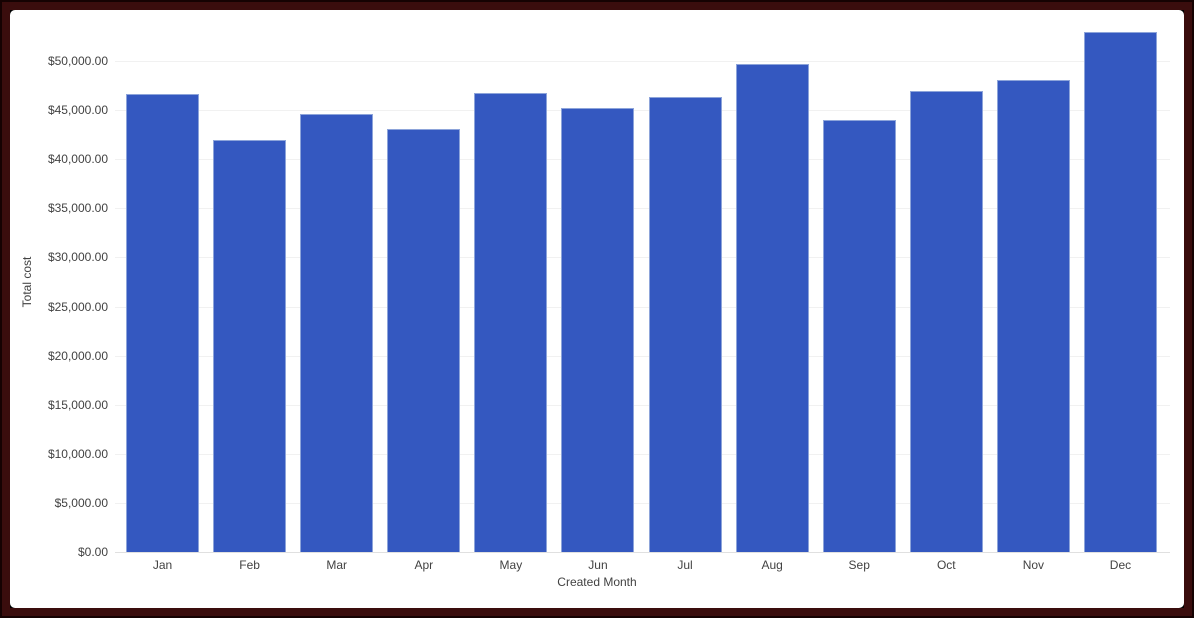  I want to click on x-tick-label: May, so click(511, 565).